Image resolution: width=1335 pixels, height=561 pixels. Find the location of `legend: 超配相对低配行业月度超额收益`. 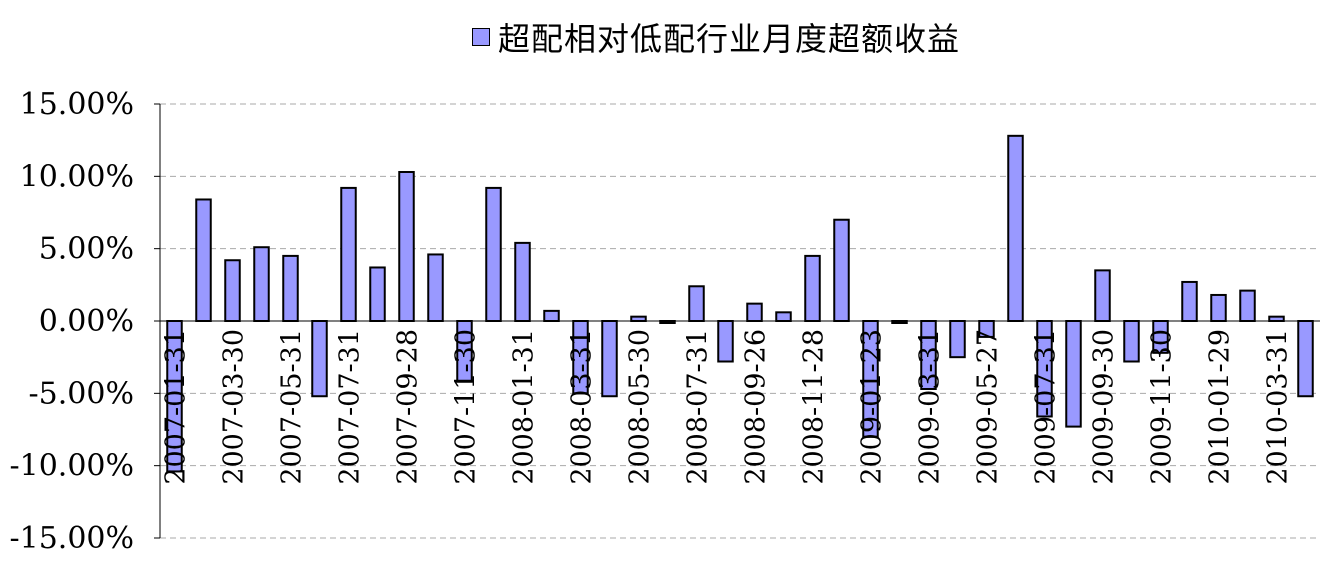

legend: 超配相对低配行业月度超额收益 is located at coordinates (716, 37).